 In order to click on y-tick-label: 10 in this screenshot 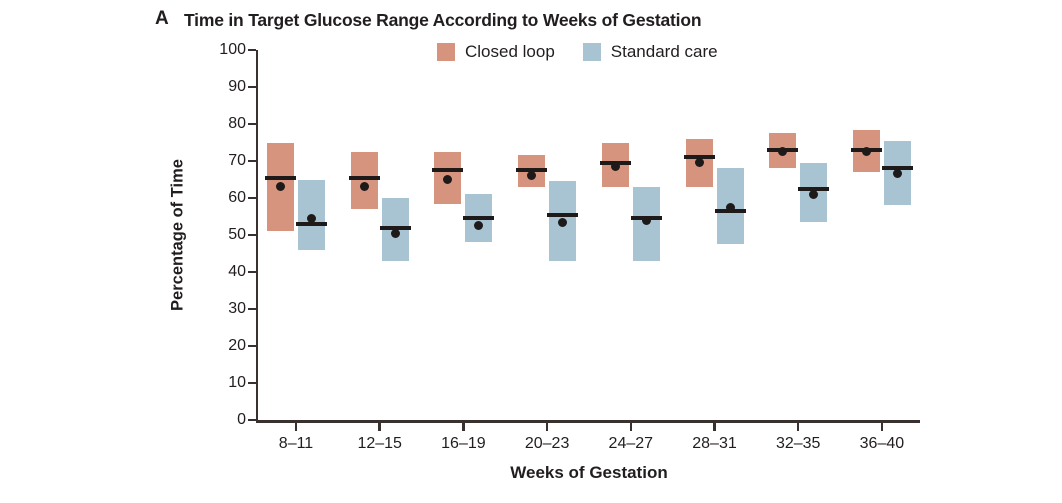, I will do `click(237, 382)`.